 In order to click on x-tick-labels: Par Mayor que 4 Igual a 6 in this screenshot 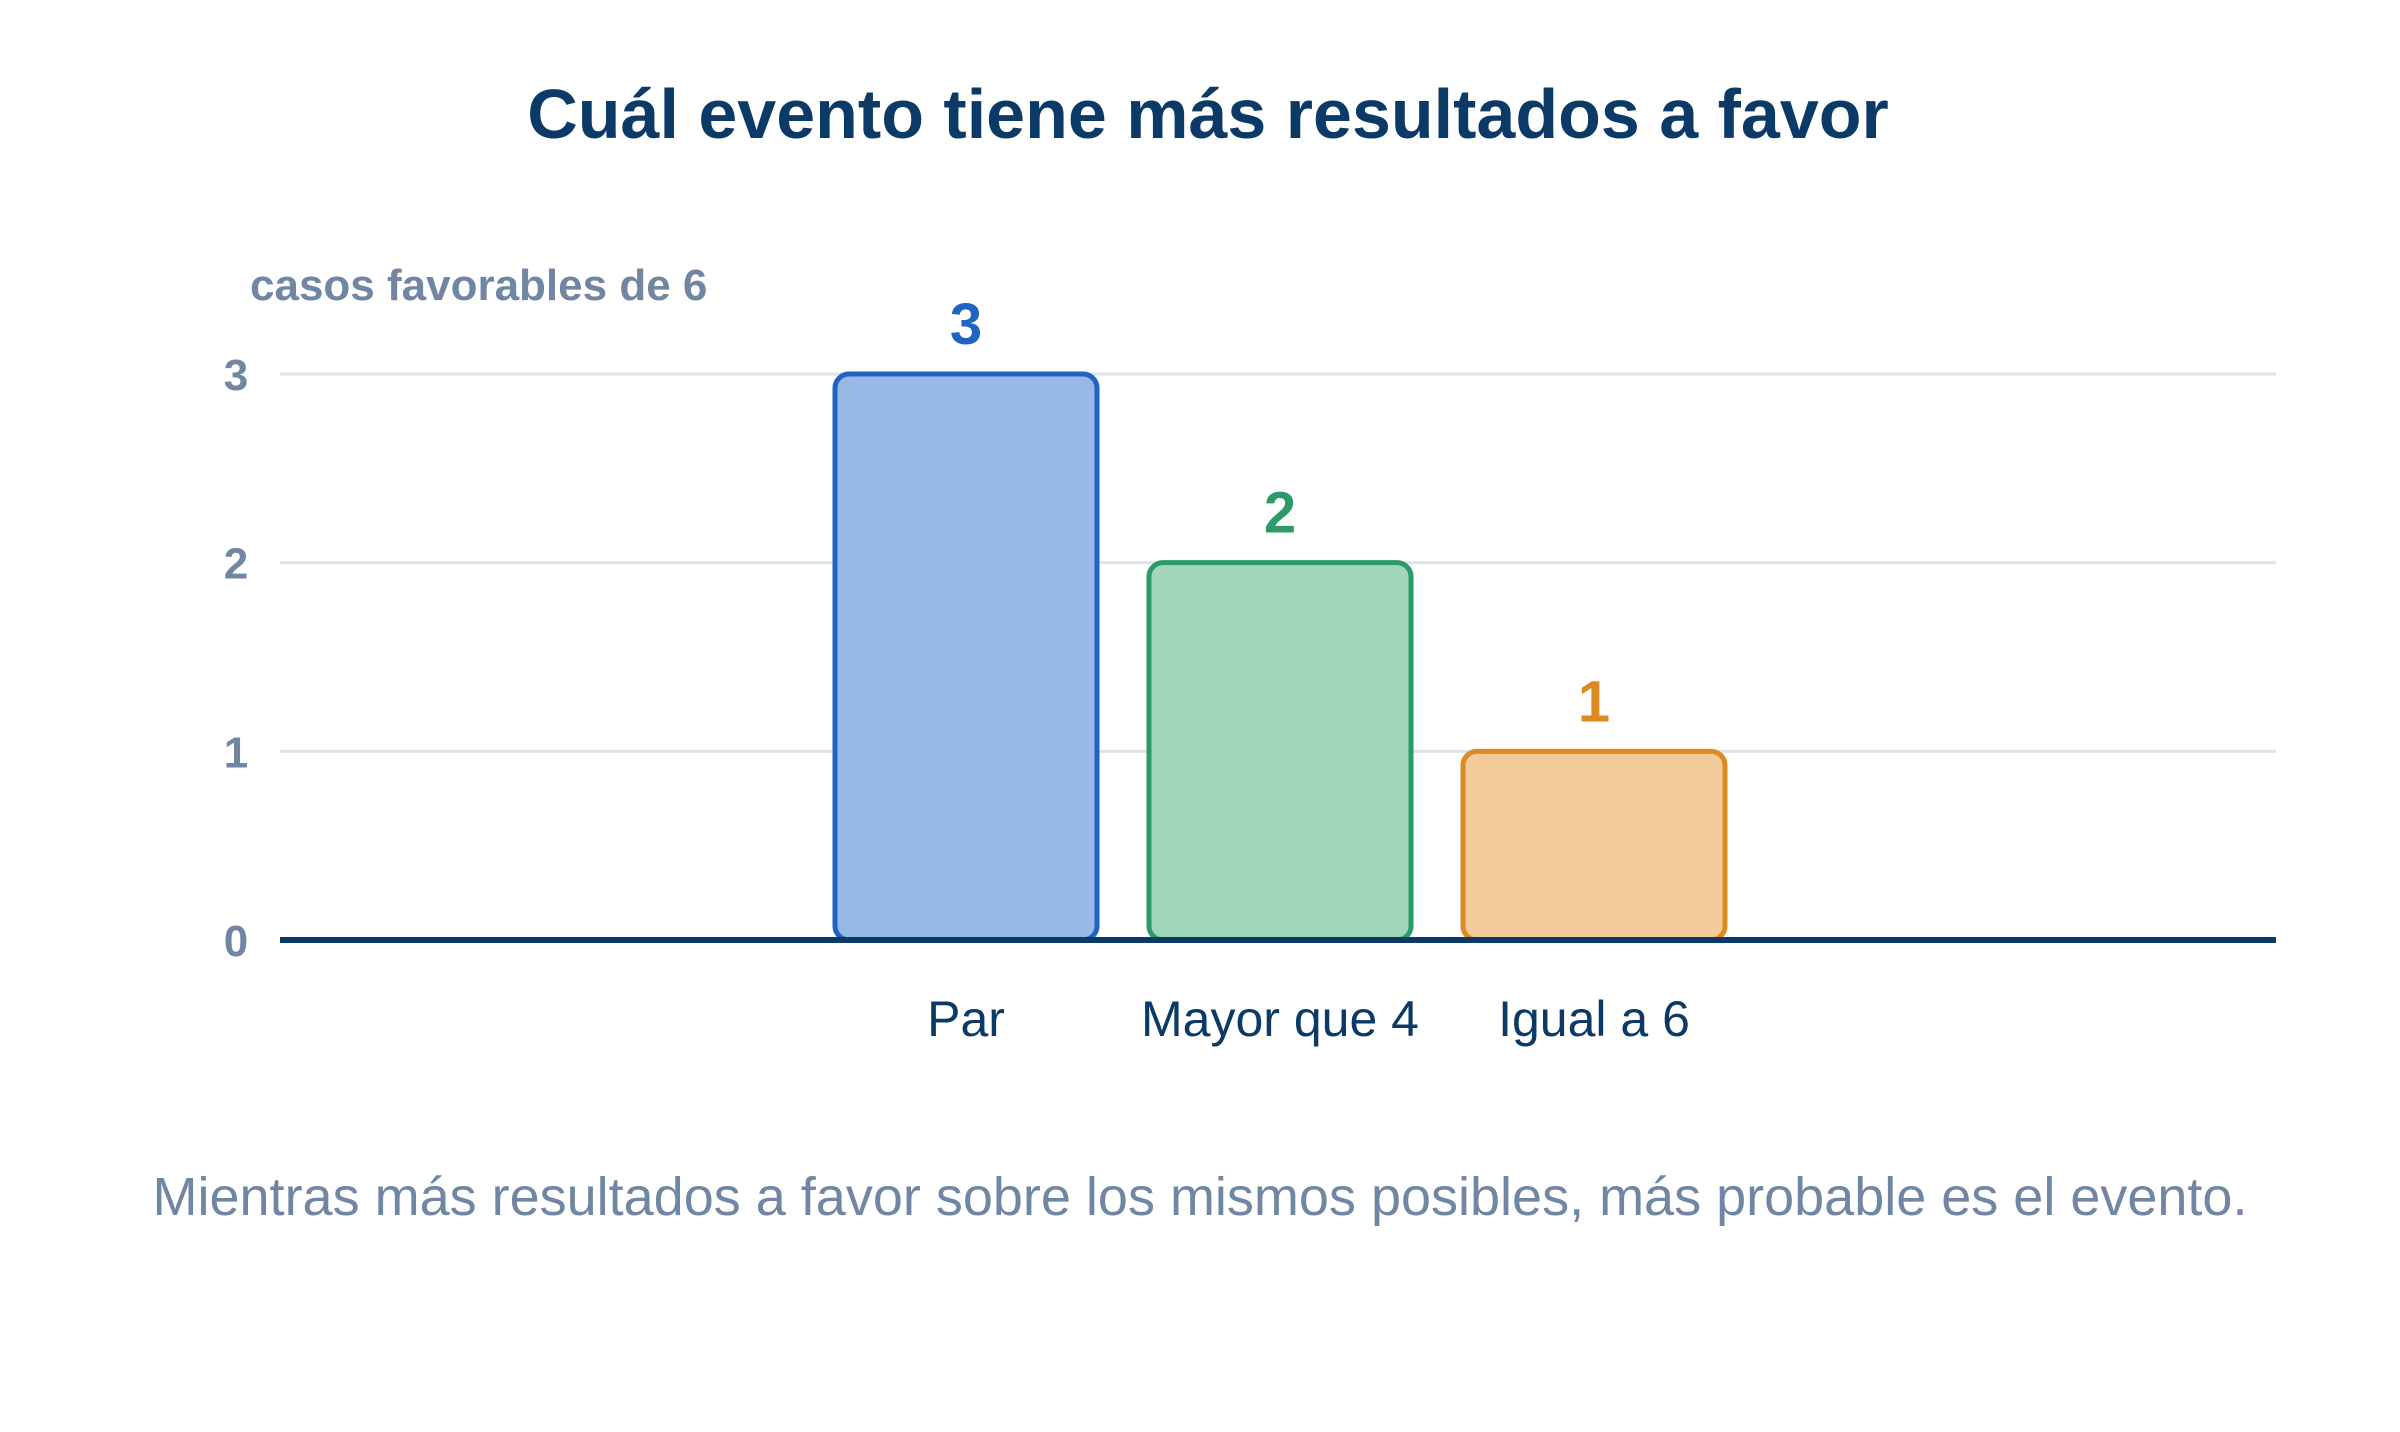, I will do `click(1308, 1019)`.